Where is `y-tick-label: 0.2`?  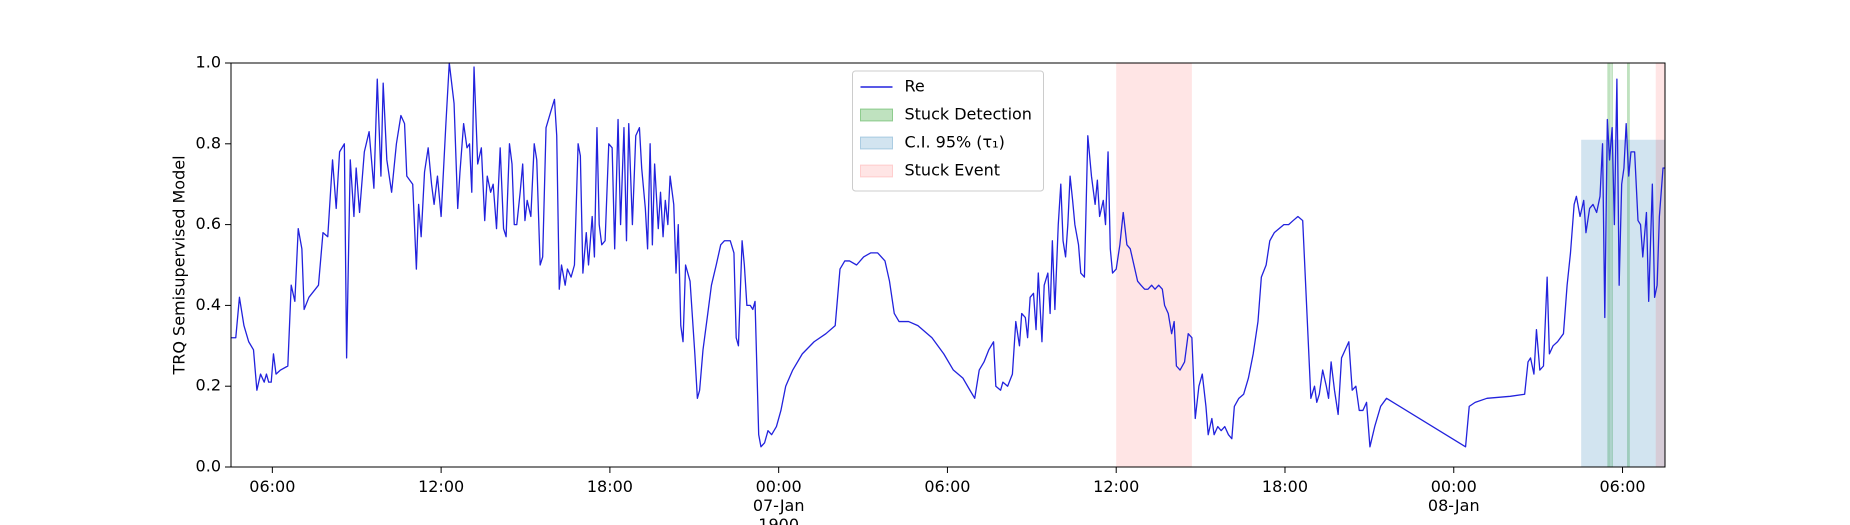 y-tick-label: 0.2 is located at coordinates (208, 385).